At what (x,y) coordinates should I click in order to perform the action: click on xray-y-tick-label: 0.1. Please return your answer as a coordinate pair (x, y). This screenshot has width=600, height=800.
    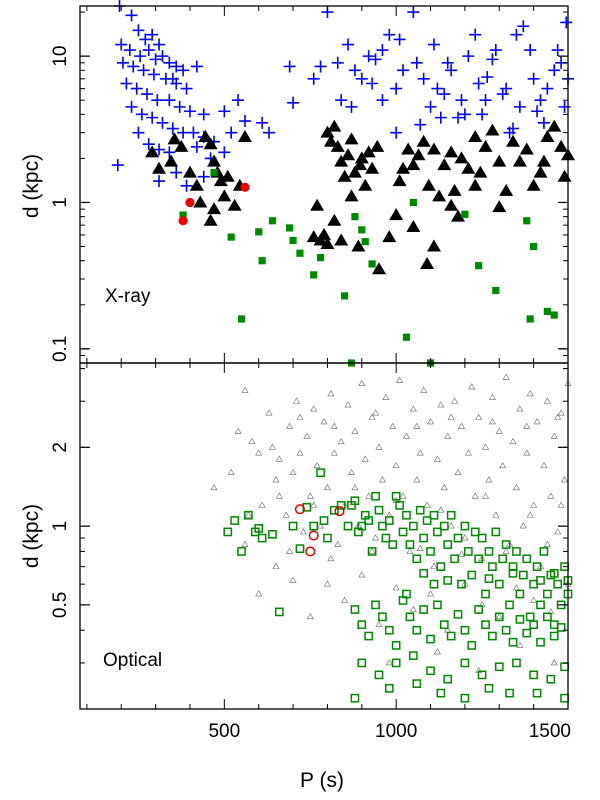
    Looking at the image, I should click on (60, 349).